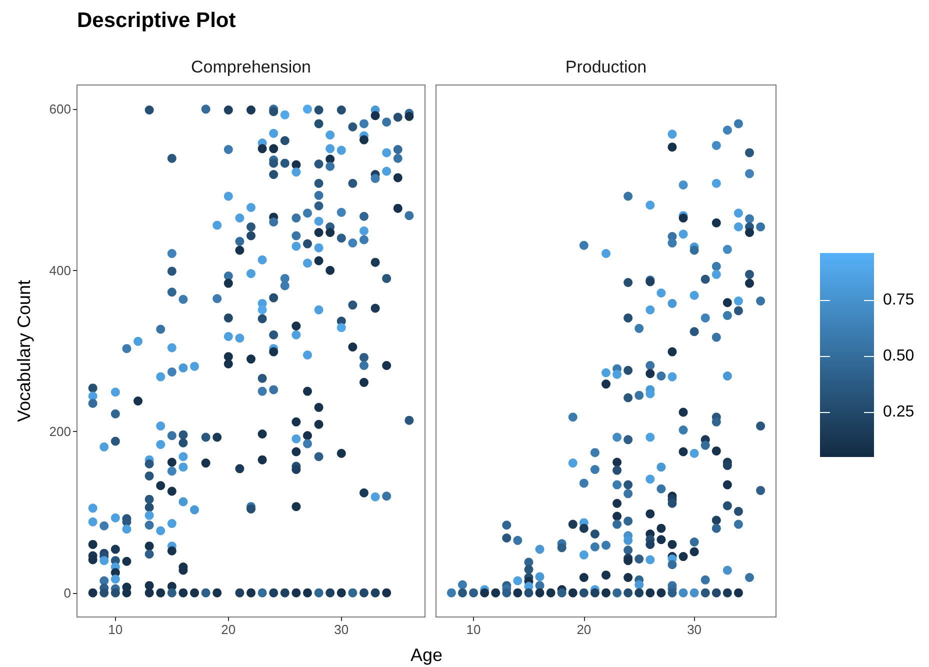 Image resolution: width=929 pixels, height=667 pixels. What do you see at coordinates (426, 655) in the screenshot?
I see `x-axis-title: Age` at bounding box center [426, 655].